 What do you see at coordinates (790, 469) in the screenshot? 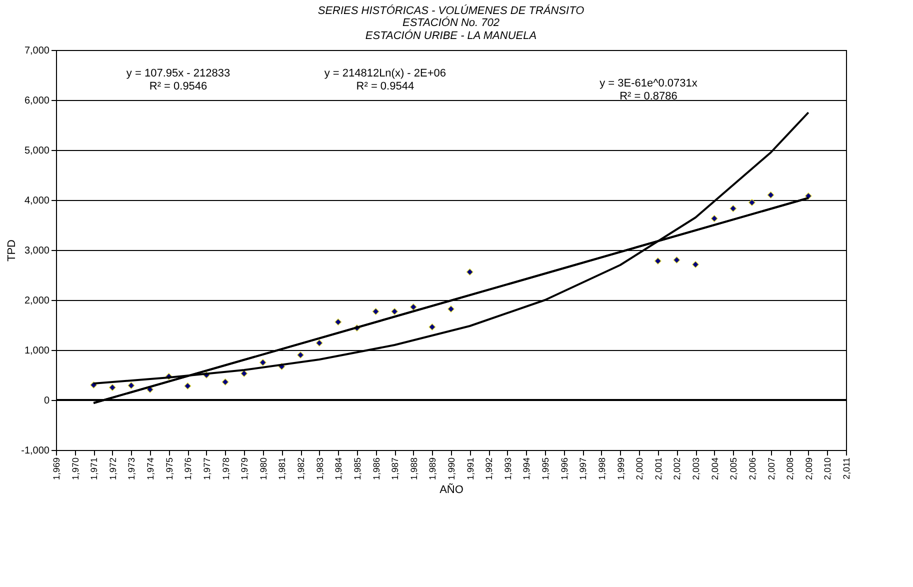
I see `x-tick-label: 2,008` at bounding box center [790, 469].